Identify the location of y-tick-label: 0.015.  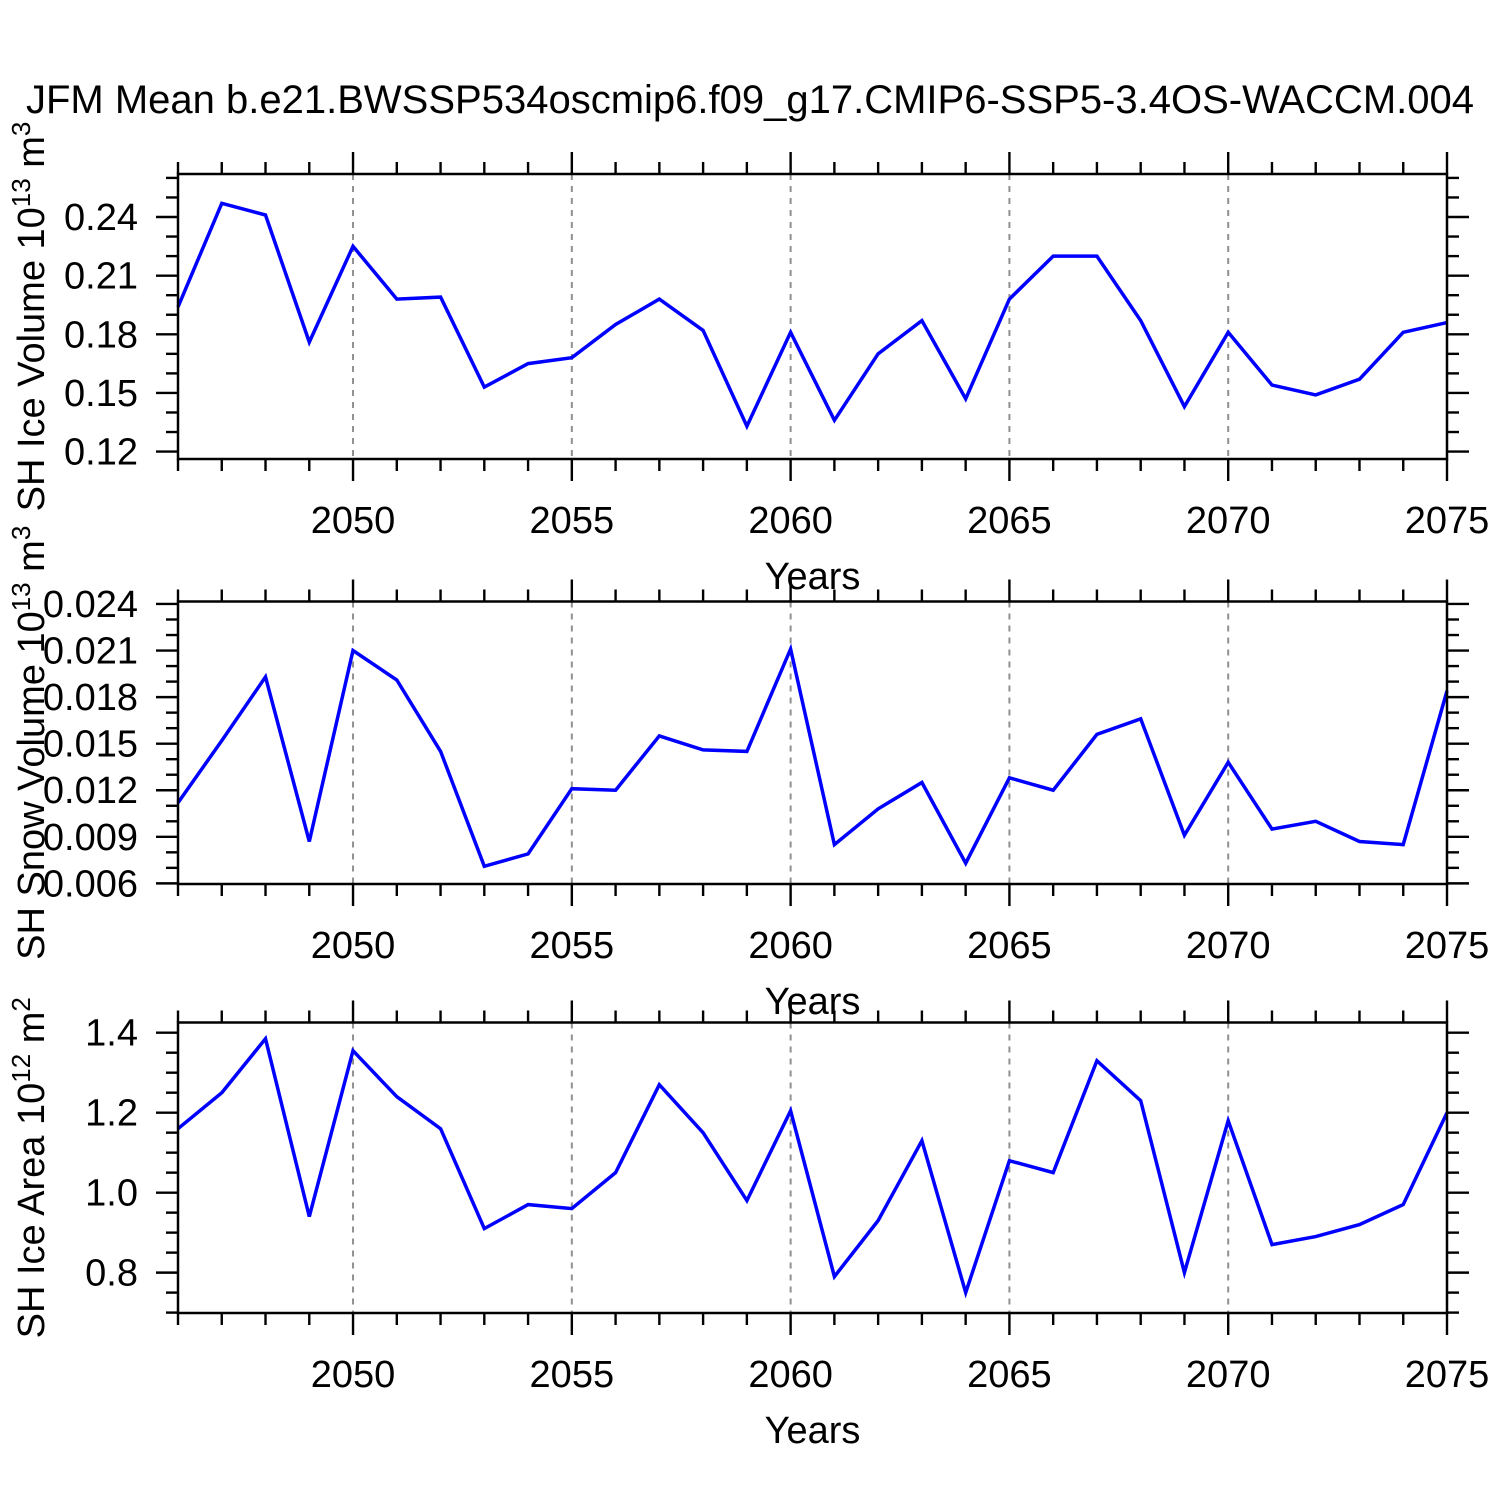
(90, 745).